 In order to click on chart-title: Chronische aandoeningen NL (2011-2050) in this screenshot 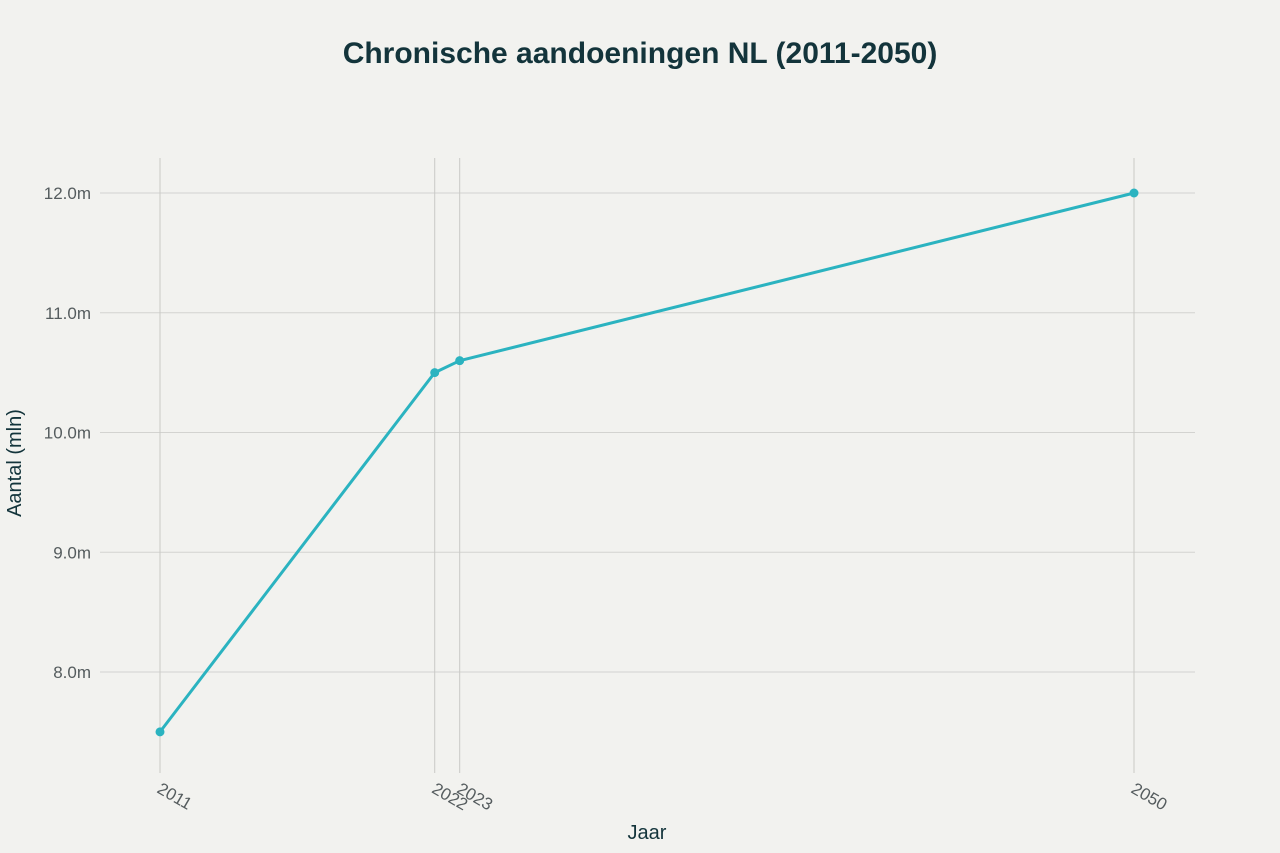, I will do `click(640, 53)`.